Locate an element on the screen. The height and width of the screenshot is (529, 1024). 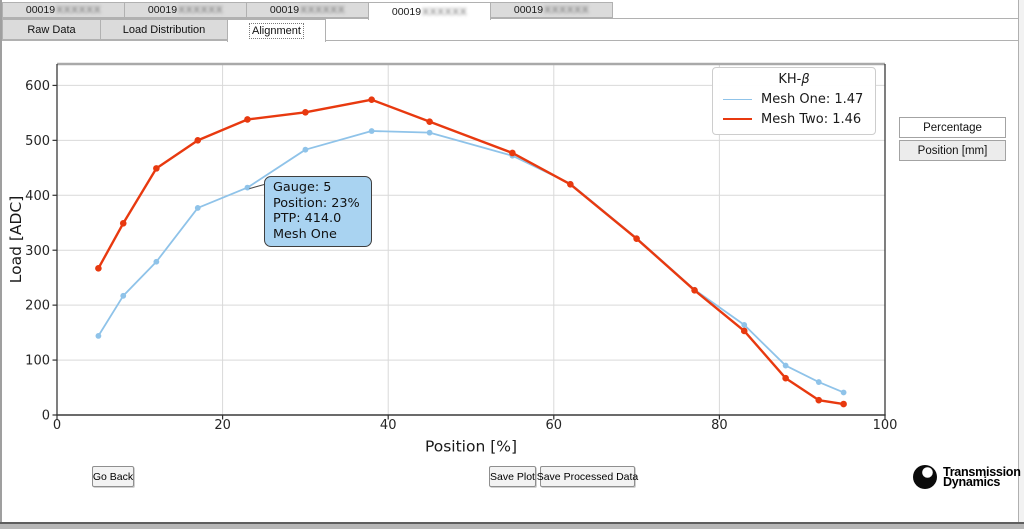
tab-serial-2: 00019 XXXXXX is located at coordinates (185, 10).